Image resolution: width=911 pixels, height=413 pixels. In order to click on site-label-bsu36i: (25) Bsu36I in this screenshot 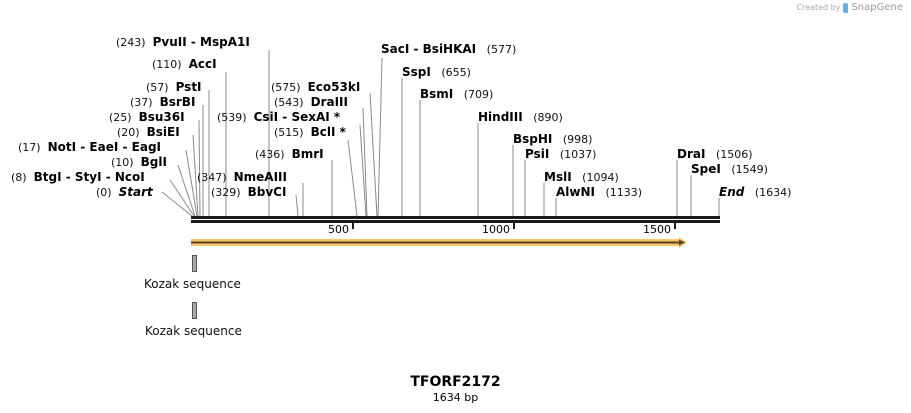, I will do `click(147, 117)`.